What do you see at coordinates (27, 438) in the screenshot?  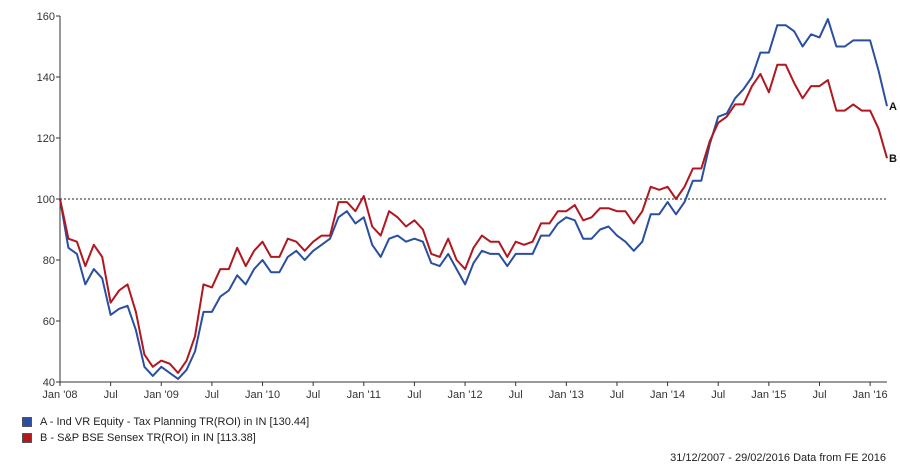 I see `legend-swatch-b` at bounding box center [27, 438].